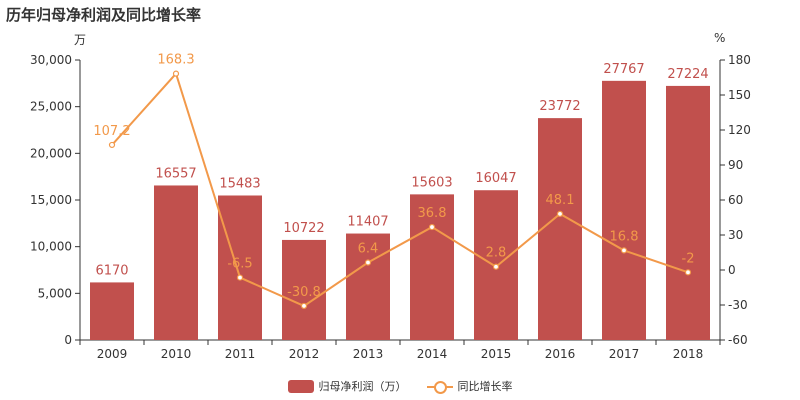 The image size is (800, 400). What do you see at coordinates (51, 60) in the screenshot?
I see `left-tick-label: 30,000` at bounding box center [51, 60].